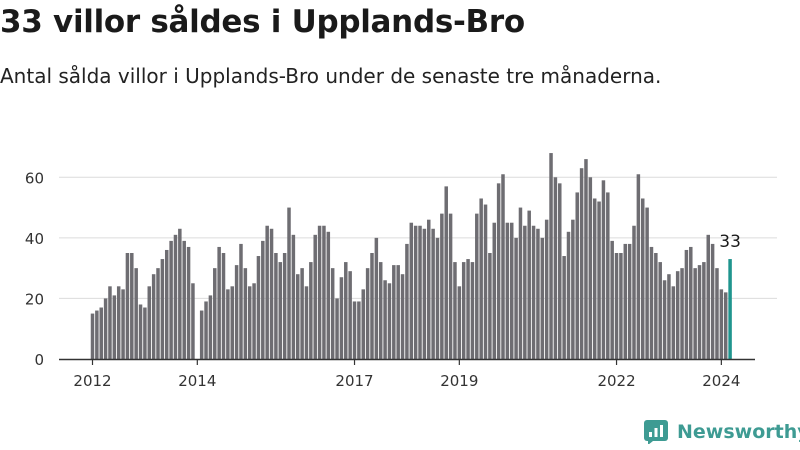  Describe the element at coordinates (407, 374) in the screenshot. I see `x-axis: 2012 2014 2017 2019 2022 2024` at that location.